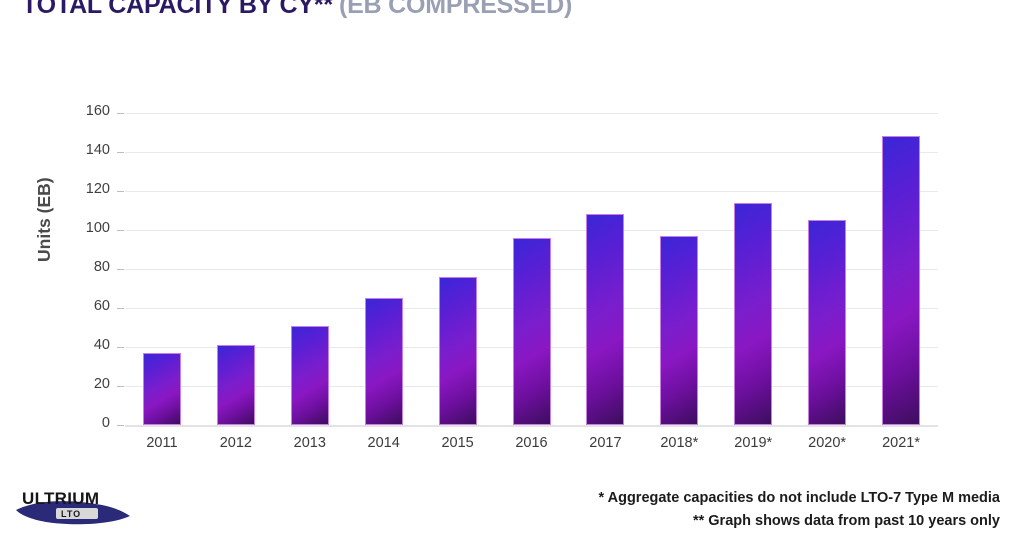  I want to click on y-tick-label: 0, so click(105, 423).